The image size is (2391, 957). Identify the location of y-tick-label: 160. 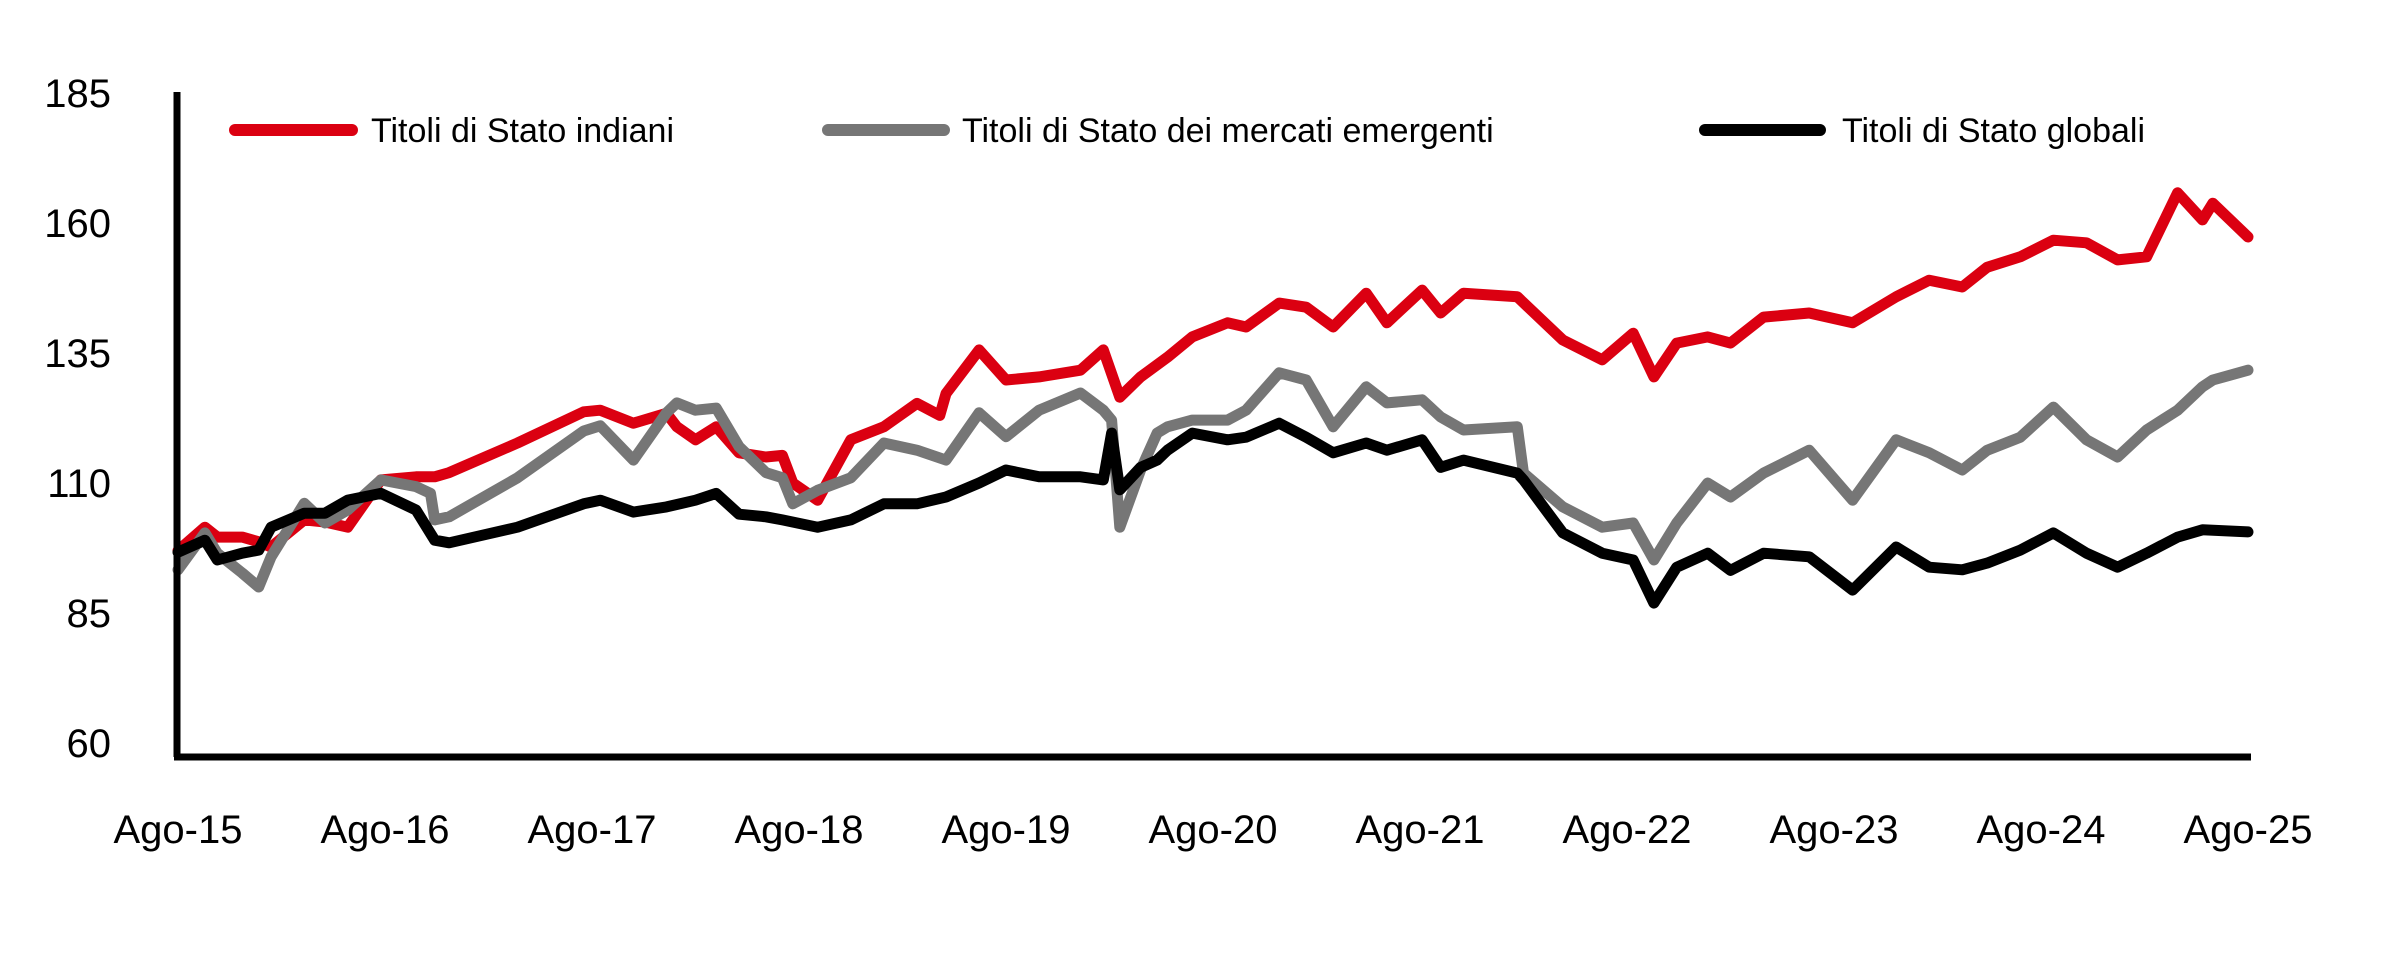
(77, 224).